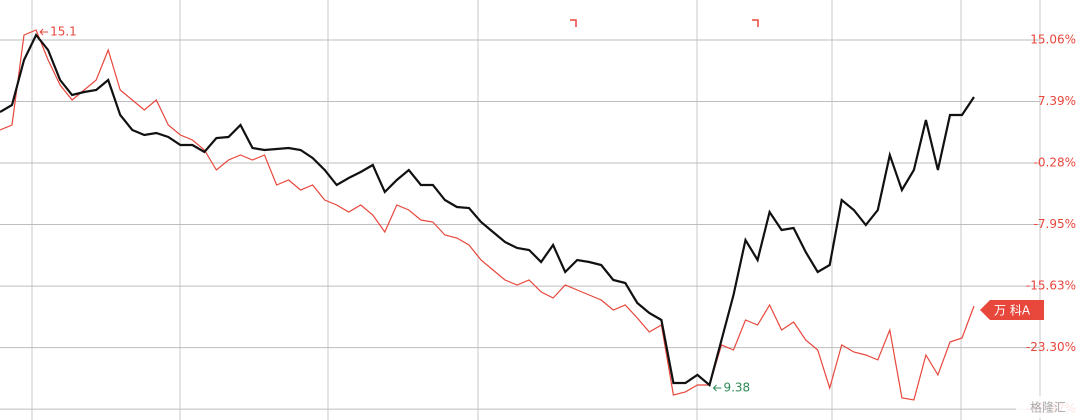  What do you see at coordinates (1051, 286) in the screenshot?
I see `y-tick-label: -15.63%` at bounding box center [1051, 286].